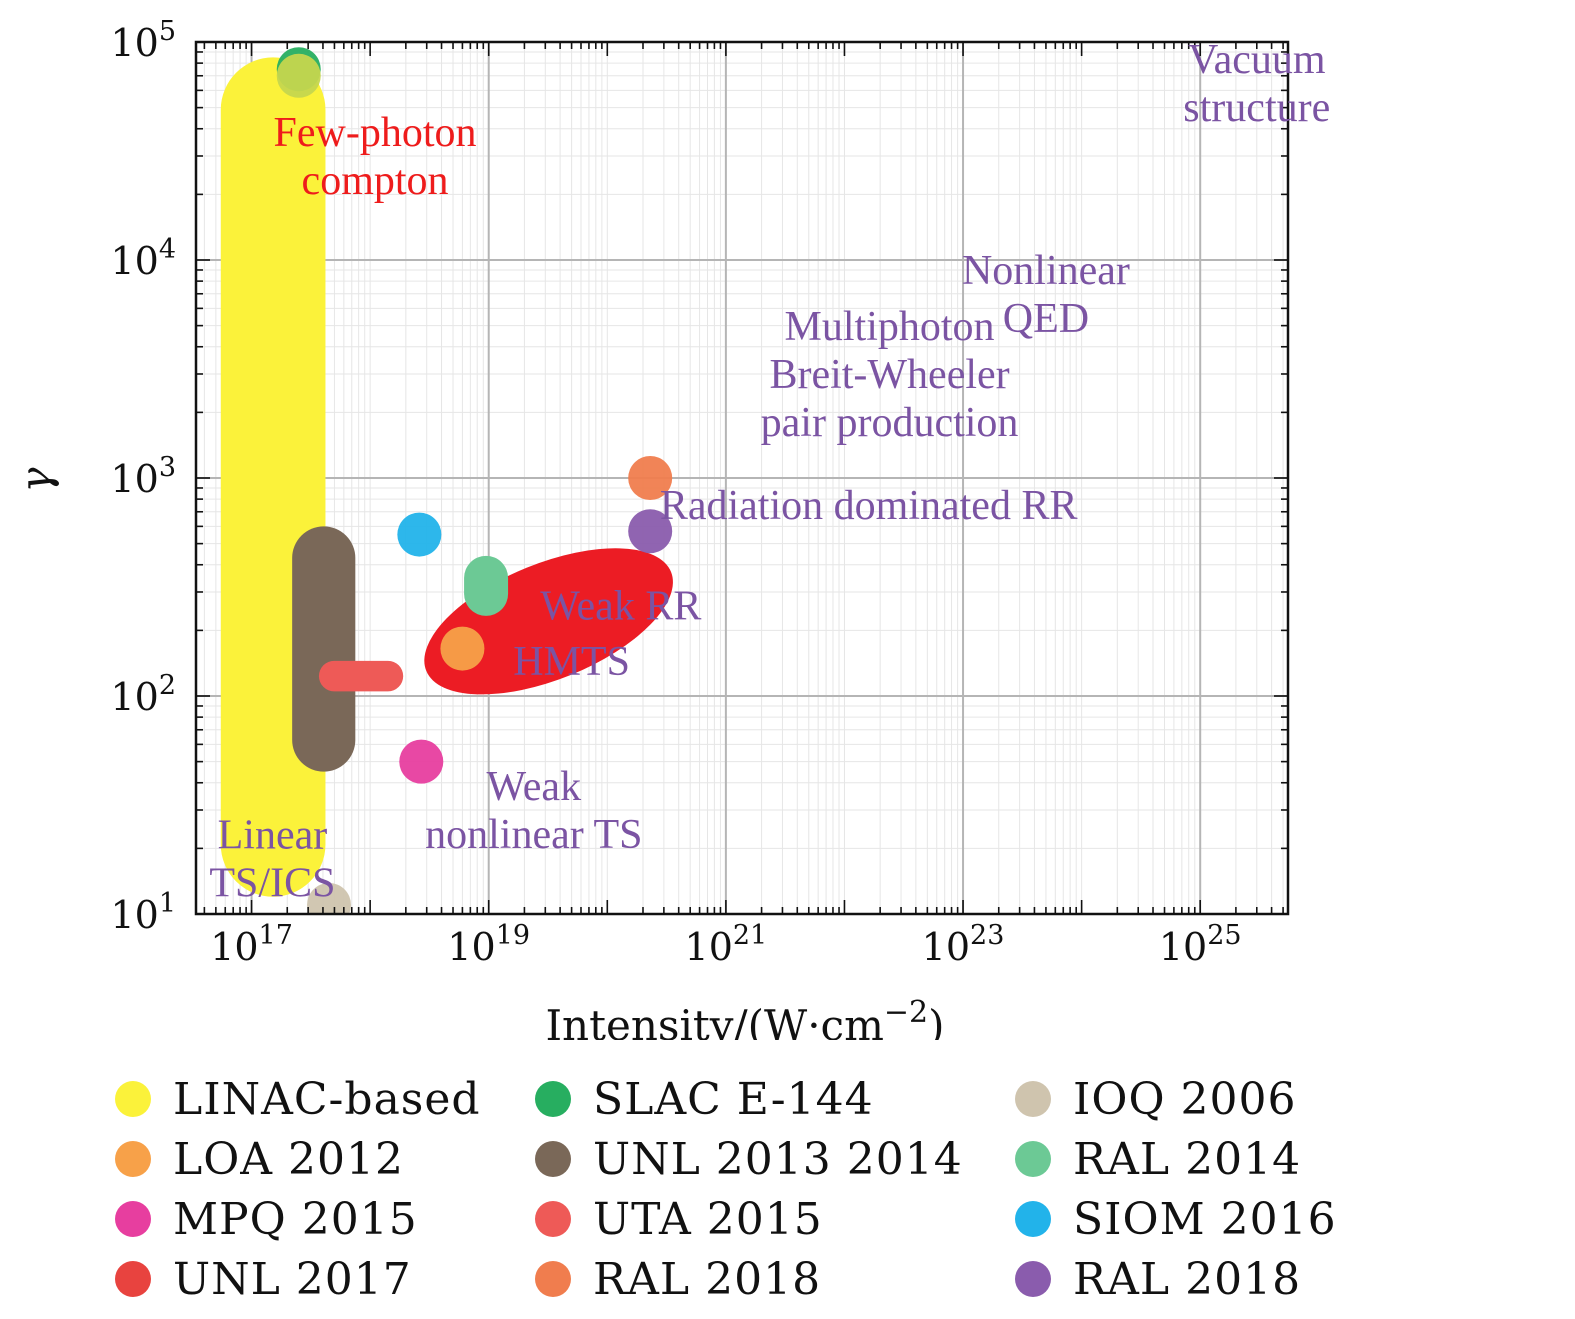 Image resolution: width=1575 pixels, height=1319 pixels. I want to click on y-tick-label: 105, so click(143, 40).